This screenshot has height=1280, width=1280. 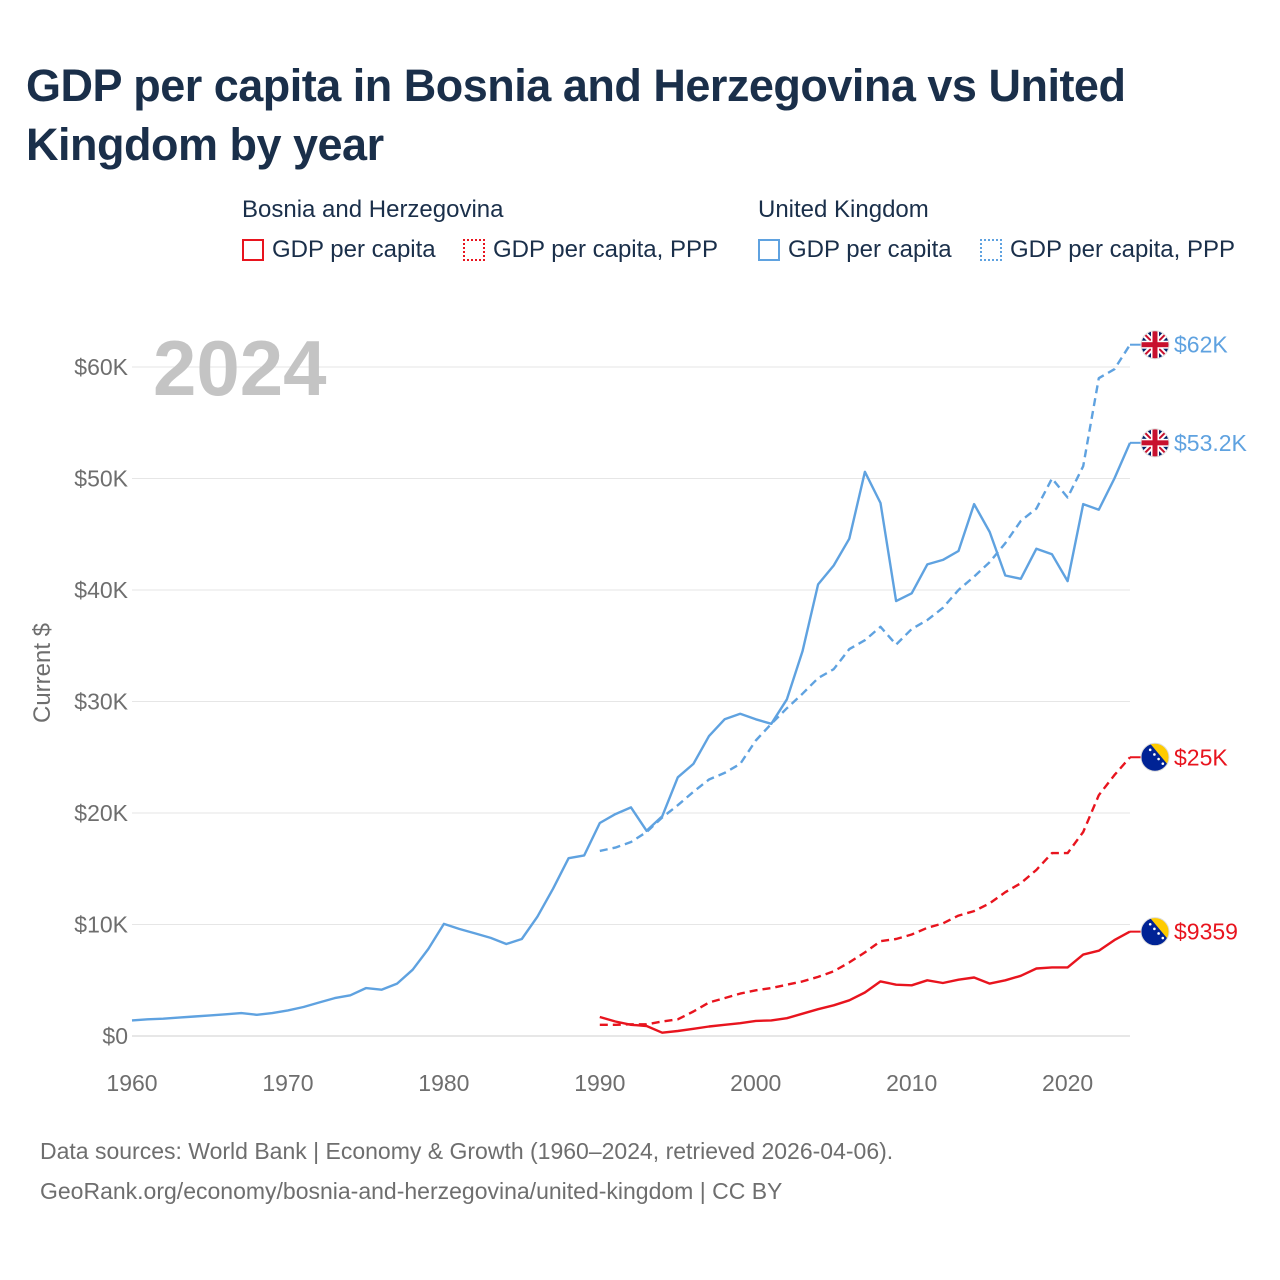 I want to click on x-tick-label: 2020, so click(x=1067, y=1083).